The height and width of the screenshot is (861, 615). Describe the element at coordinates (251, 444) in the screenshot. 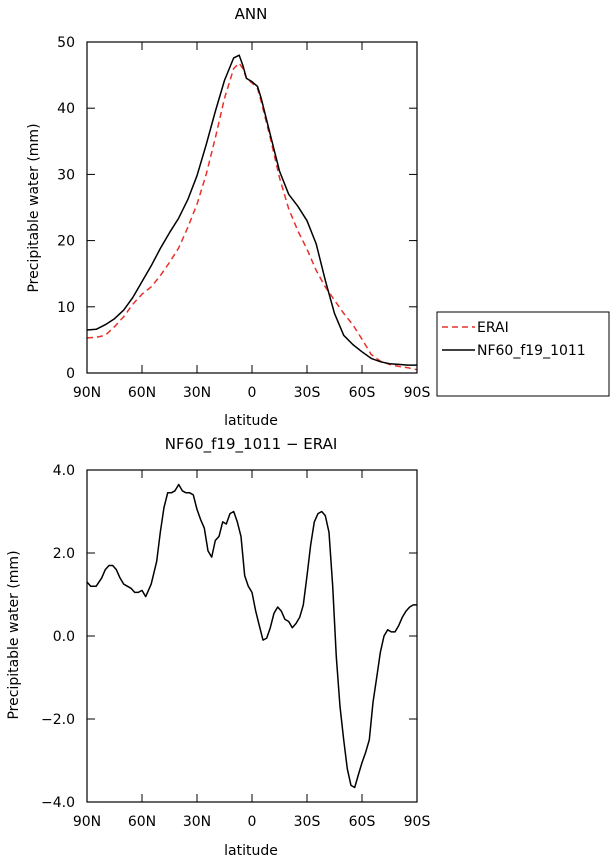

I see `bottom-chart-title: NF60_f19_1011 − ERAI` at that location.